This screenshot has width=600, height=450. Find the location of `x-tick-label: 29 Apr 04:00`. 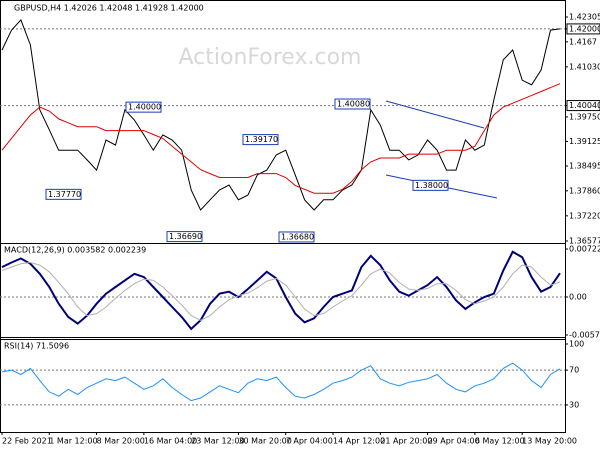

x-tick-label: 29 Apr 04:00 is located at coordinates (454, 441).